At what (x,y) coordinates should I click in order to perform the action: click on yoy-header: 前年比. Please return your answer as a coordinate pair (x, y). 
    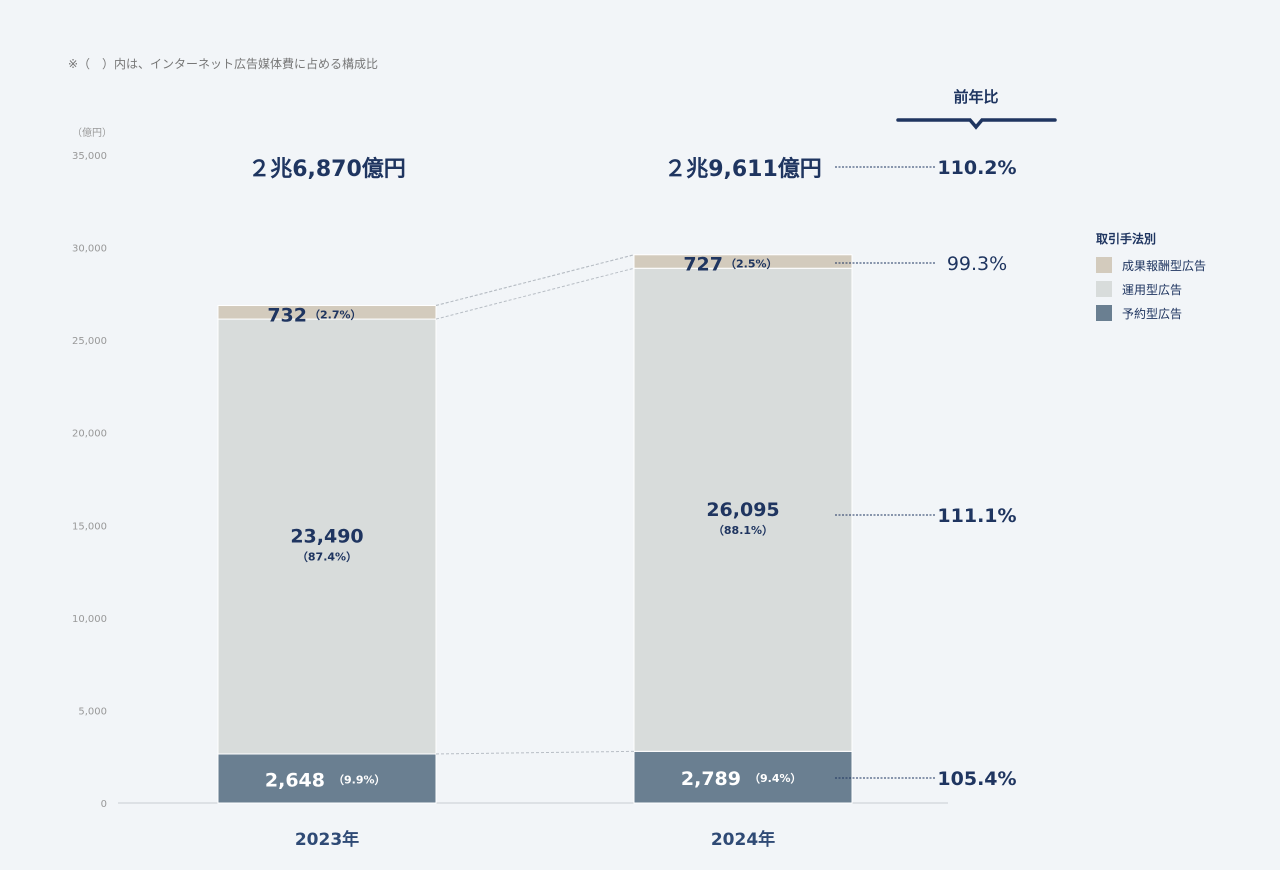
    Looking at the image, I should click on (976, 97).